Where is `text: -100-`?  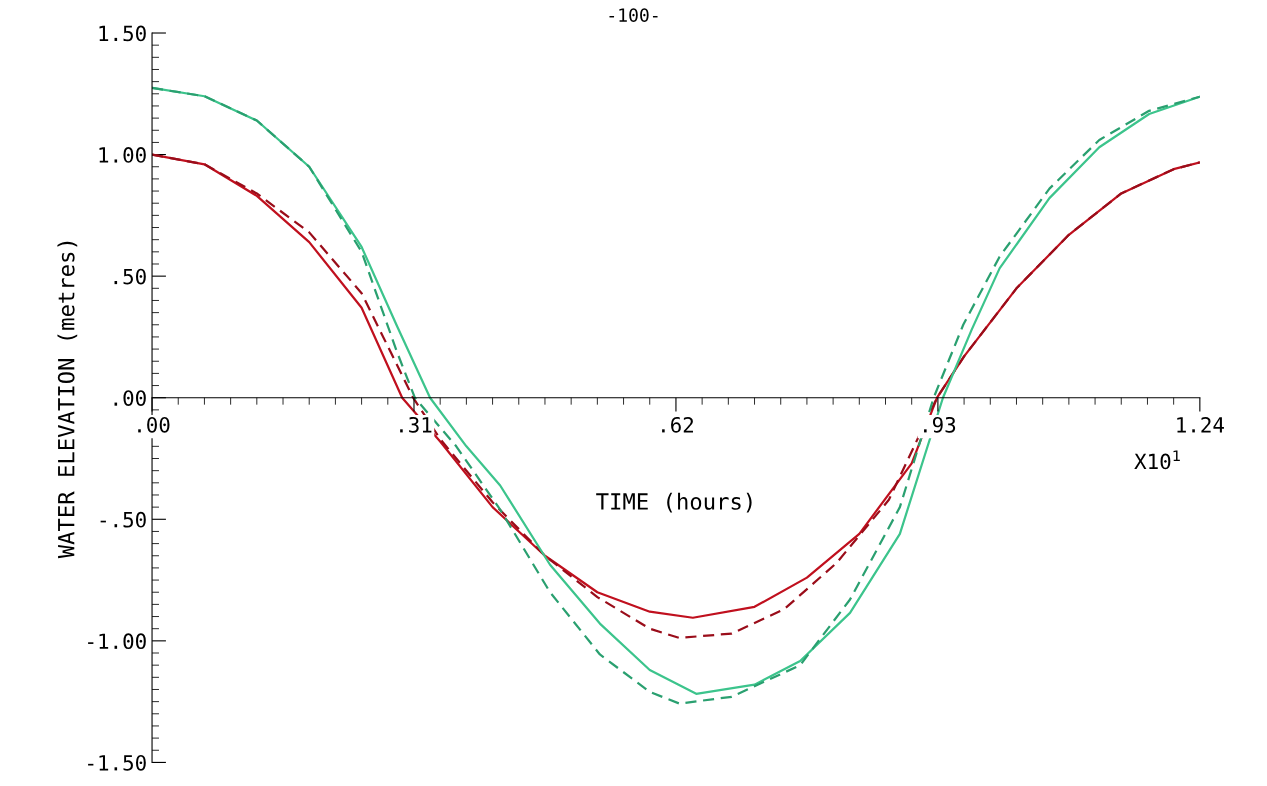
text: -100- is located at coordinates (633, 15).